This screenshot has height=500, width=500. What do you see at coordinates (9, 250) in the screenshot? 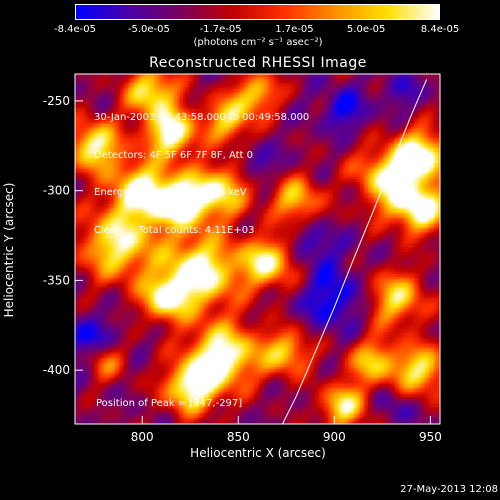
I see `y-axis-label: Heliocentric Y (arcsec)` at bounding box center [9, 250].